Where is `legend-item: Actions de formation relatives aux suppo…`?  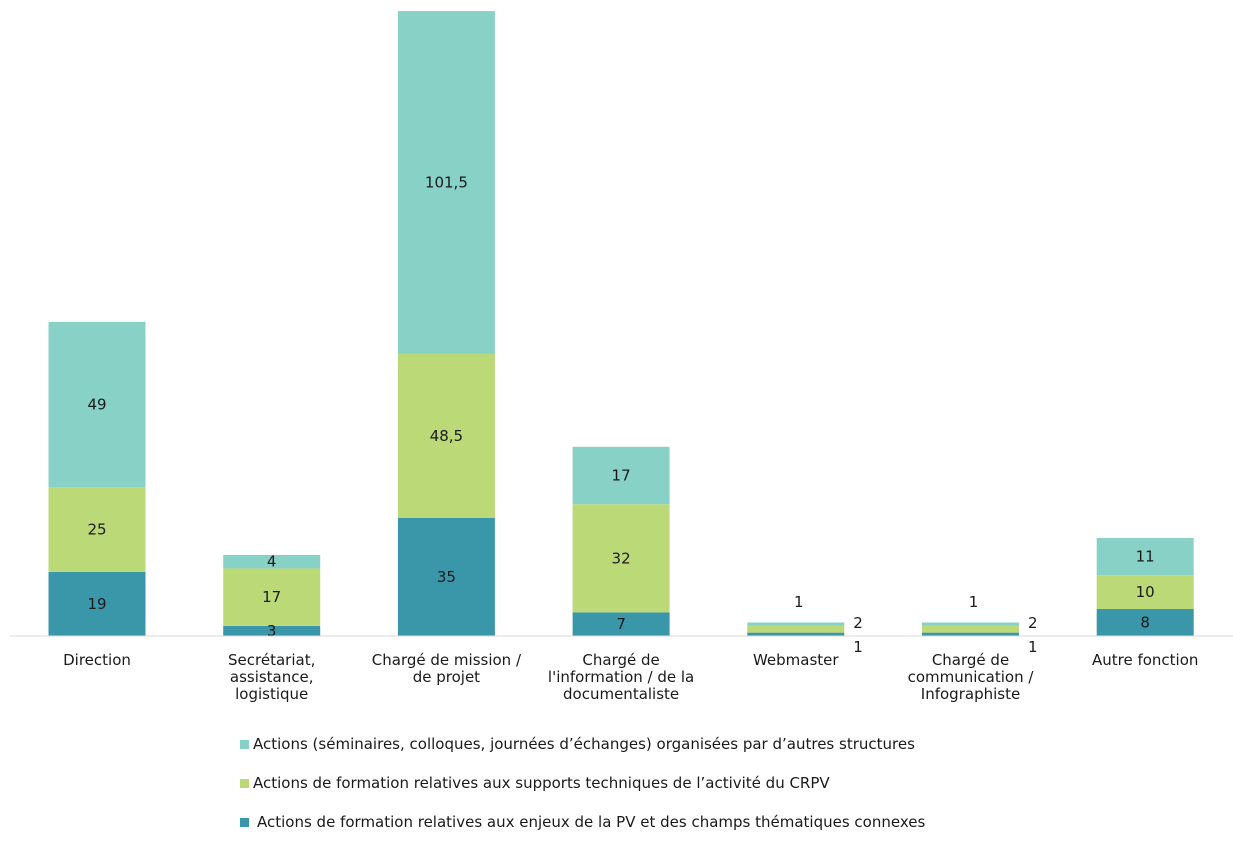 legend-item: Actions de formation relatives aux suppo… is located at coordinates (582, 783).